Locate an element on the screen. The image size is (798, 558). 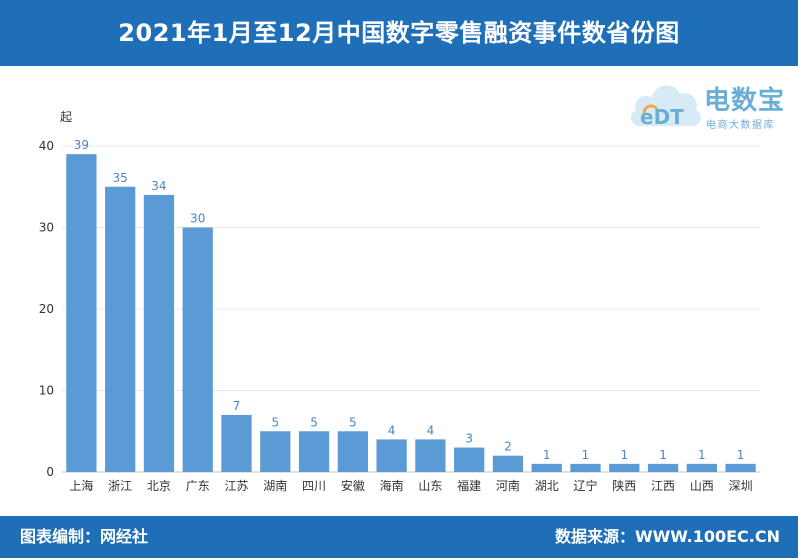
x-tick-label: 四川 is located at coordinates (314, 486).